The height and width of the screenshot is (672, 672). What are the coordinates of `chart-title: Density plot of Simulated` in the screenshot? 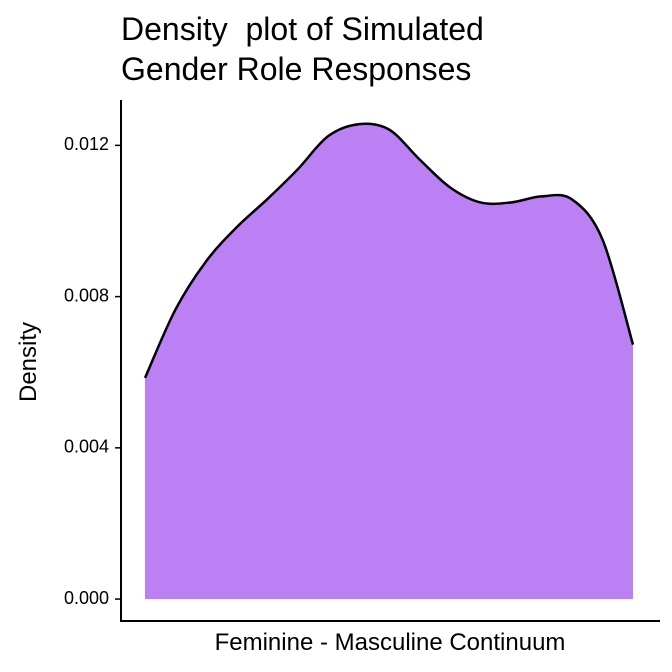 It's located at (302, 29).